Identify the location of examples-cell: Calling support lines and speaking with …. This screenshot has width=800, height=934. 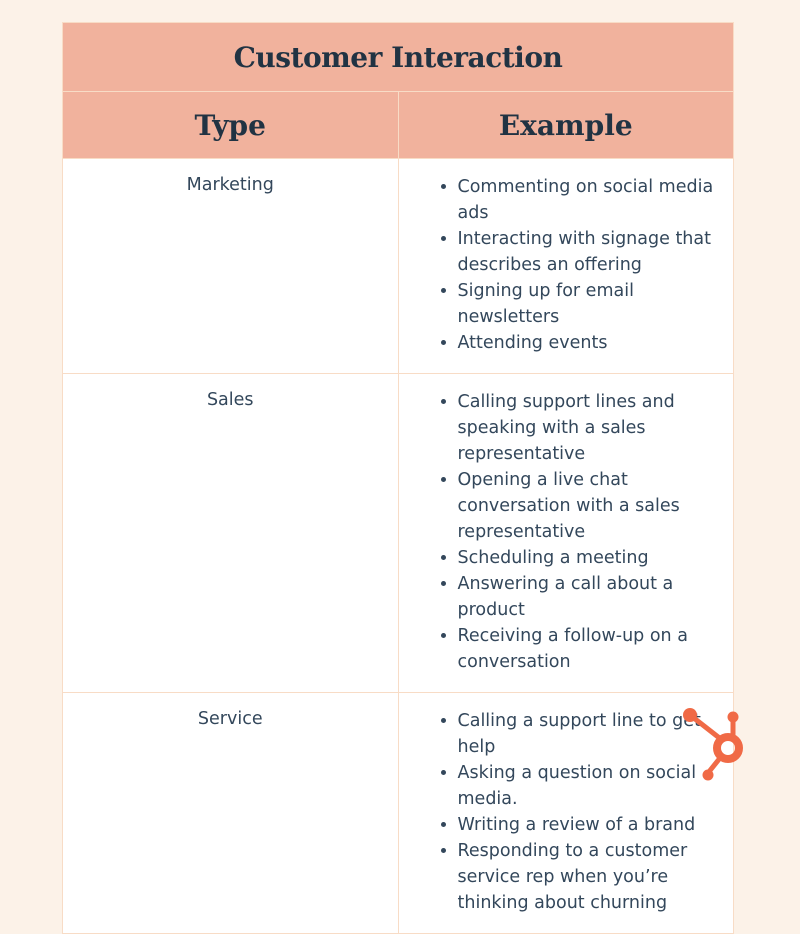
(565, 533).